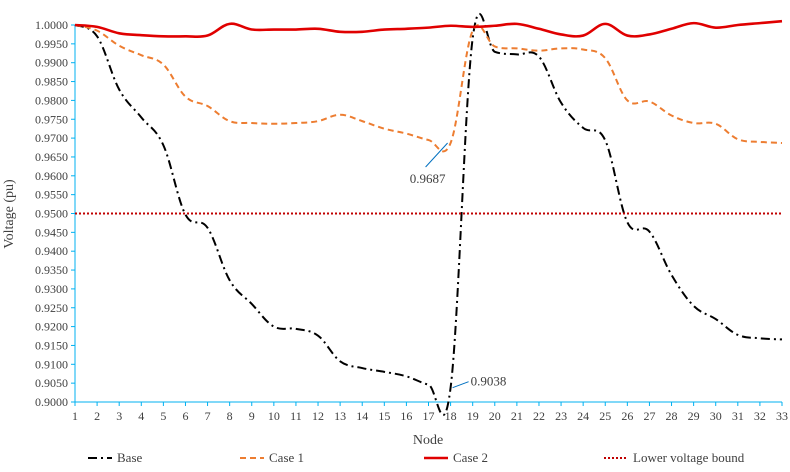  What do you see at coordinates (141, 416) in the screenshot?
I see `x-tick-label: 4` at bounding box center [141, 416].